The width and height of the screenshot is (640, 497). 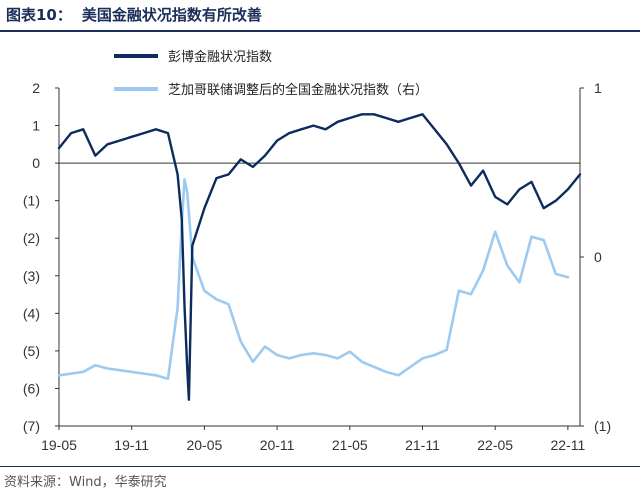 I want to click on figure-title: 图表10： 美国金融状况指数有所改善, so click(x=134, y=15).